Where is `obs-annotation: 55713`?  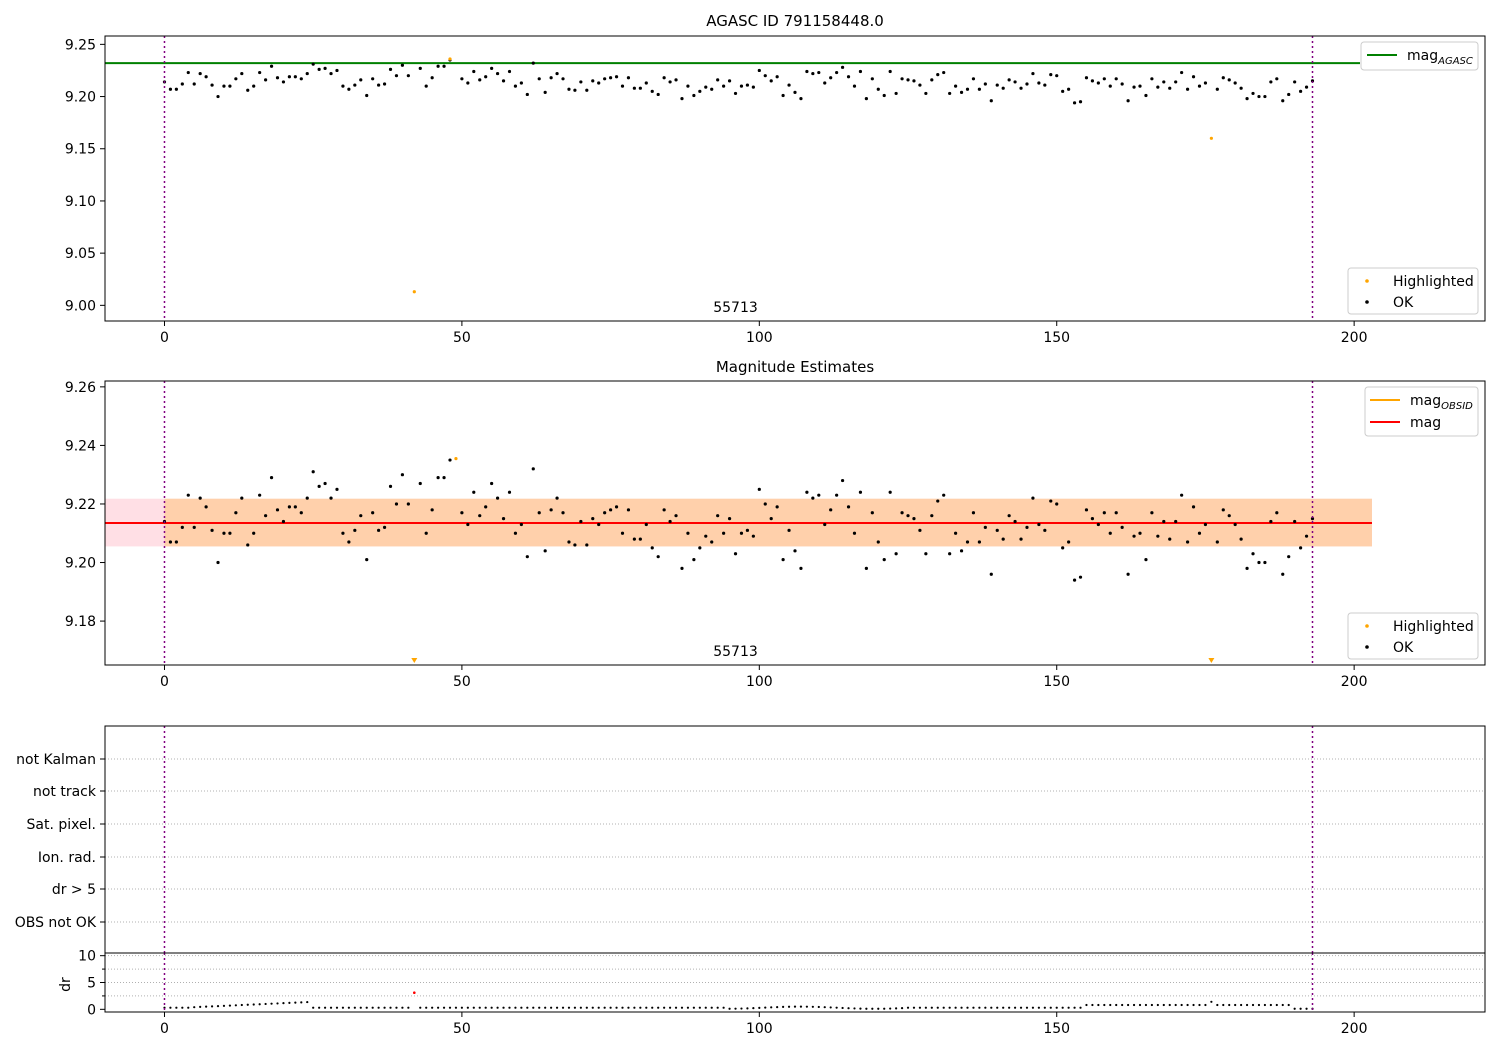
obs-annotation: 55713 is located at coordinates (735, 652).